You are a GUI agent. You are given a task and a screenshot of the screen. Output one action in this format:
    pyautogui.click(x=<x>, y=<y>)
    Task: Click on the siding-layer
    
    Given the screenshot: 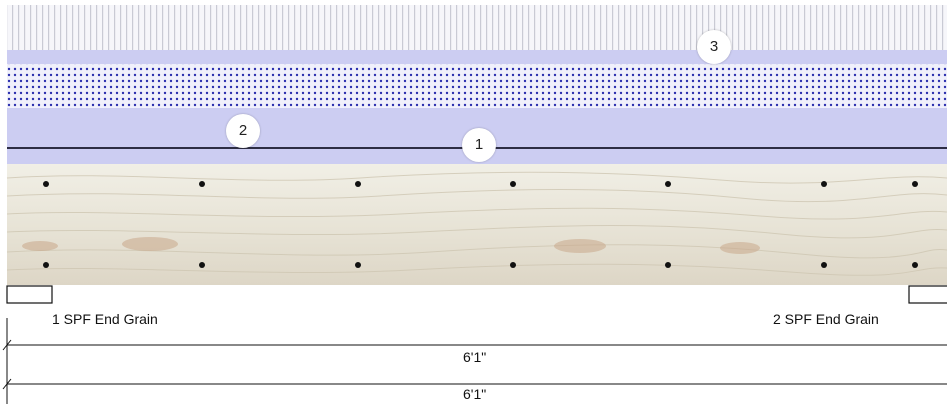 What is the action you would take?
    pyautogui.click(x=477, y=27)
    